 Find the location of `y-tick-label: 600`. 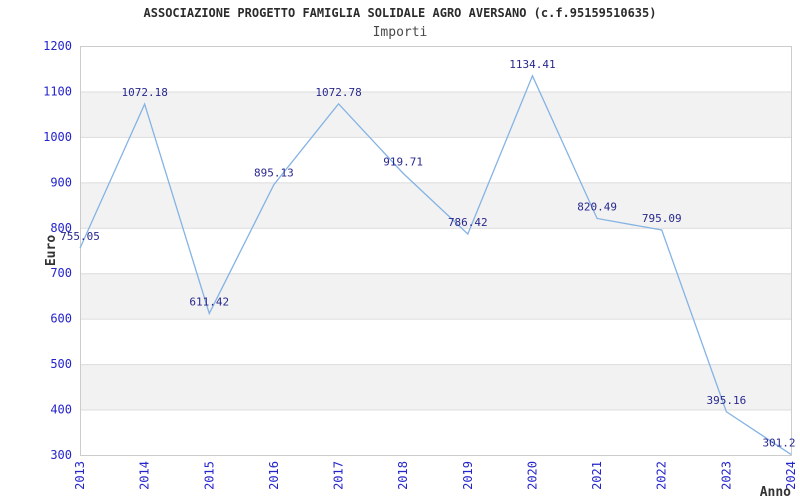

y-tick-label: 600 is located at coordinates (61, 319).